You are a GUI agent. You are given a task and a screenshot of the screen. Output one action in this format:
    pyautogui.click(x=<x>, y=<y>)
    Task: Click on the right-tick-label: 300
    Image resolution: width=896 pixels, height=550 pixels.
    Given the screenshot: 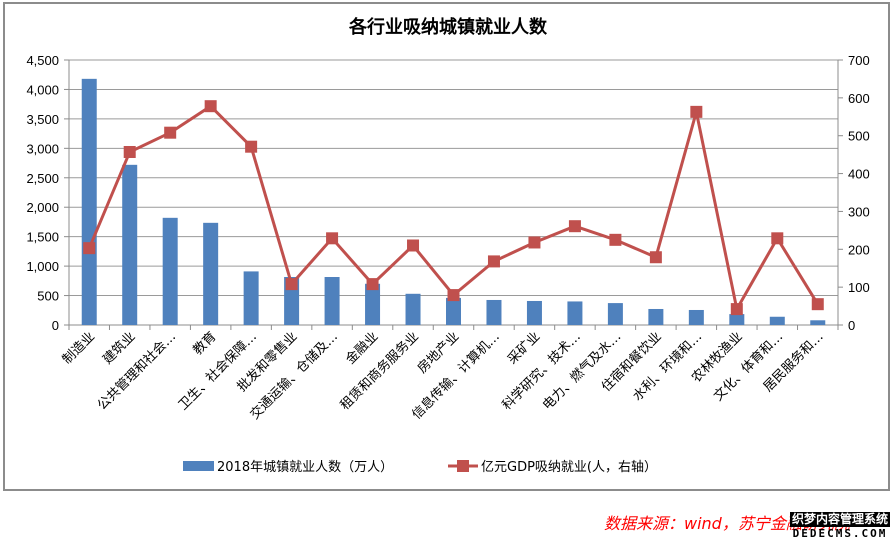 What is the action you would take?
    pyautogui.click(x=859, y=211)
    